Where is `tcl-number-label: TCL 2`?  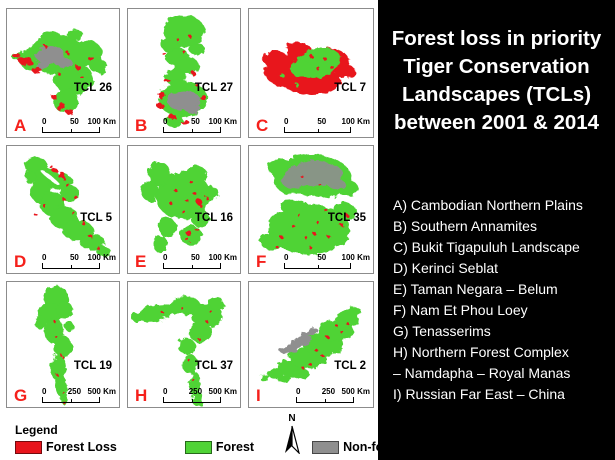 tcl-number-label: TCL 2 is located at coordinates (350, 365).